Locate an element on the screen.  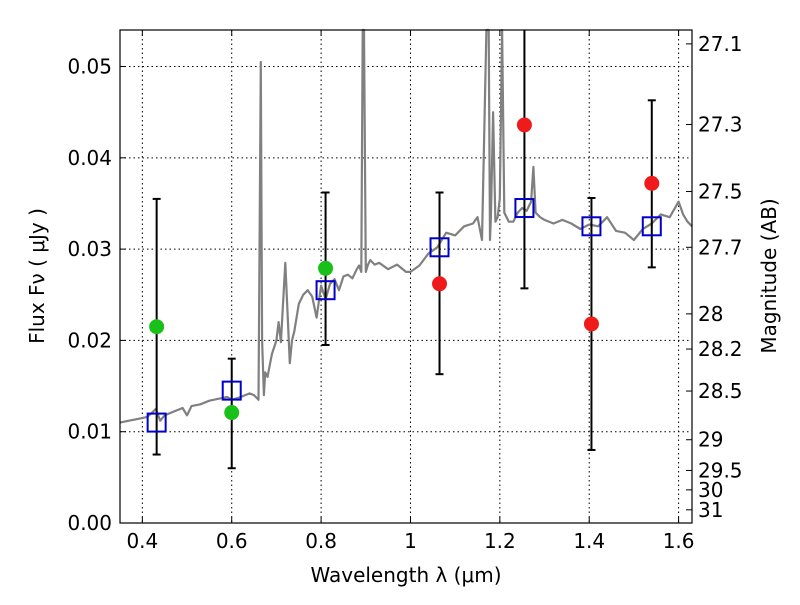
right-tick-label: 31 is located at coordinates (710, 510).